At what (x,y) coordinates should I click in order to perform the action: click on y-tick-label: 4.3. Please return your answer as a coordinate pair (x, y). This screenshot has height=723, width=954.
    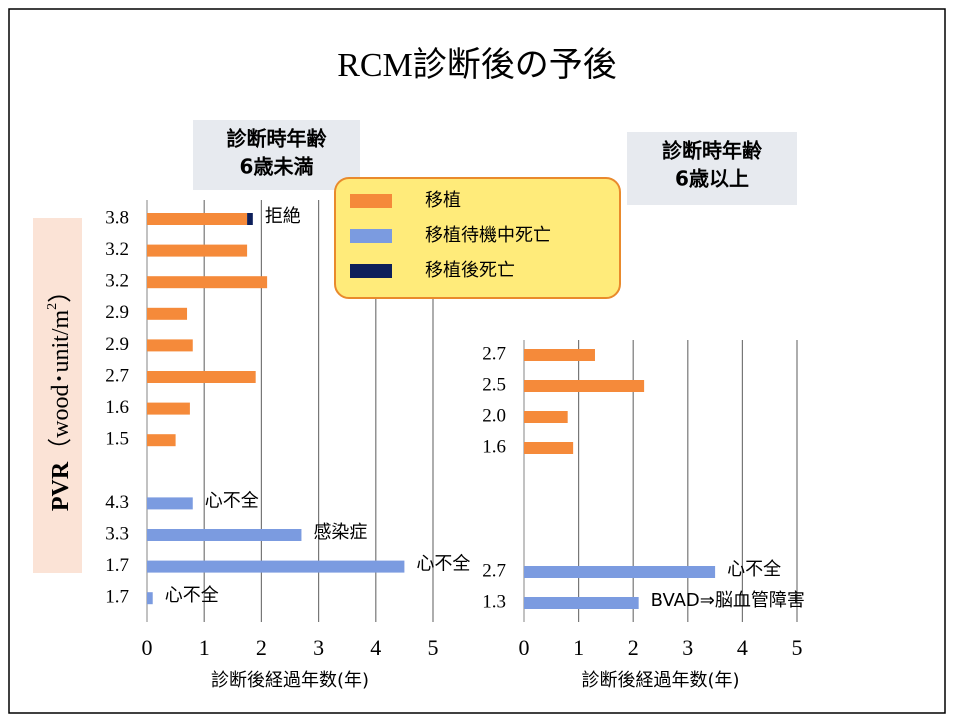
    Looking at the image, I should click on (117, 502).